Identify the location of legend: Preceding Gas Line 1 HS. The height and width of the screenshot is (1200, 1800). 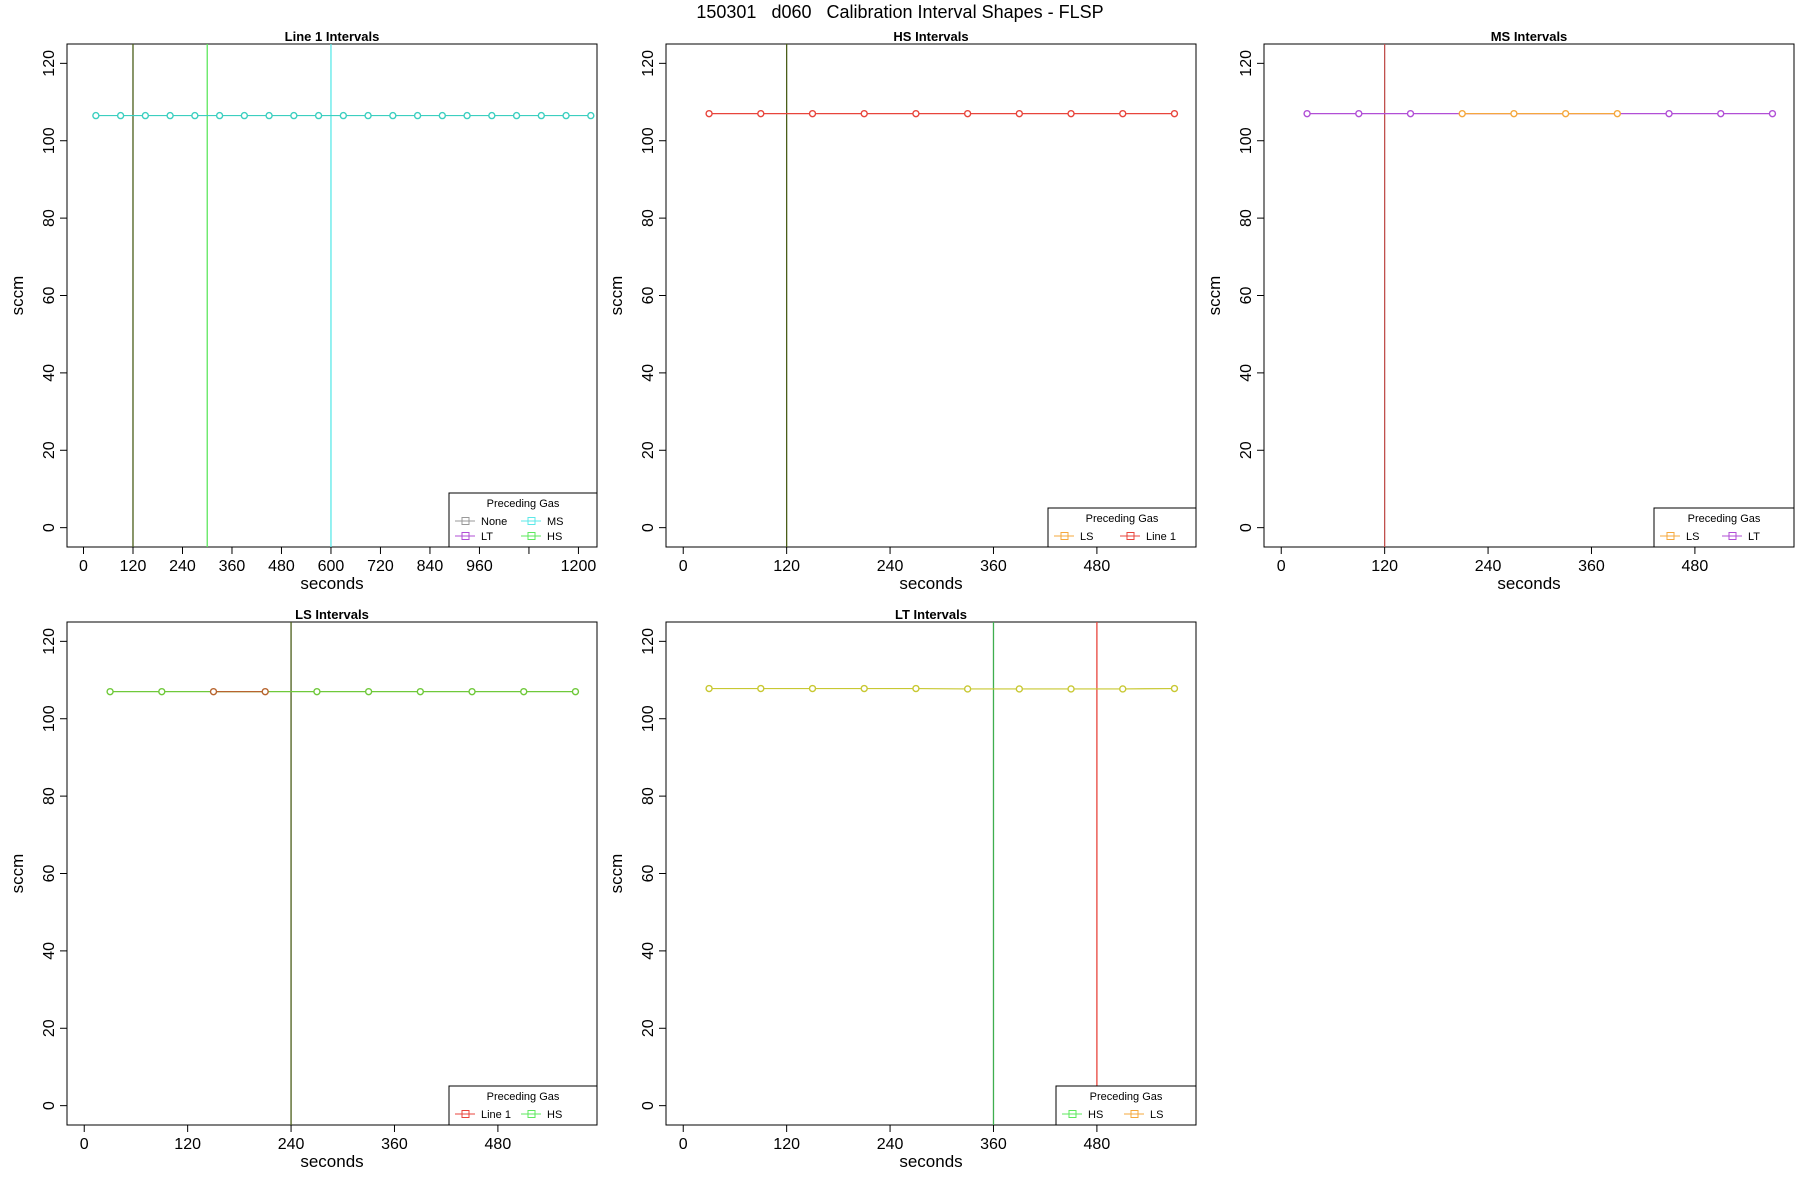
(523, 1105).